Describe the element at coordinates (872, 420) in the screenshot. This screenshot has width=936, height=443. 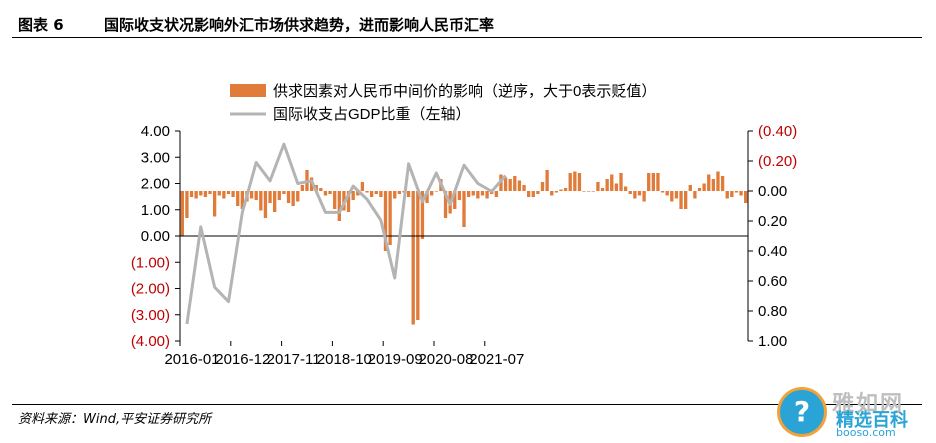
I see `watermark-text-main: 精选百科` at that location.